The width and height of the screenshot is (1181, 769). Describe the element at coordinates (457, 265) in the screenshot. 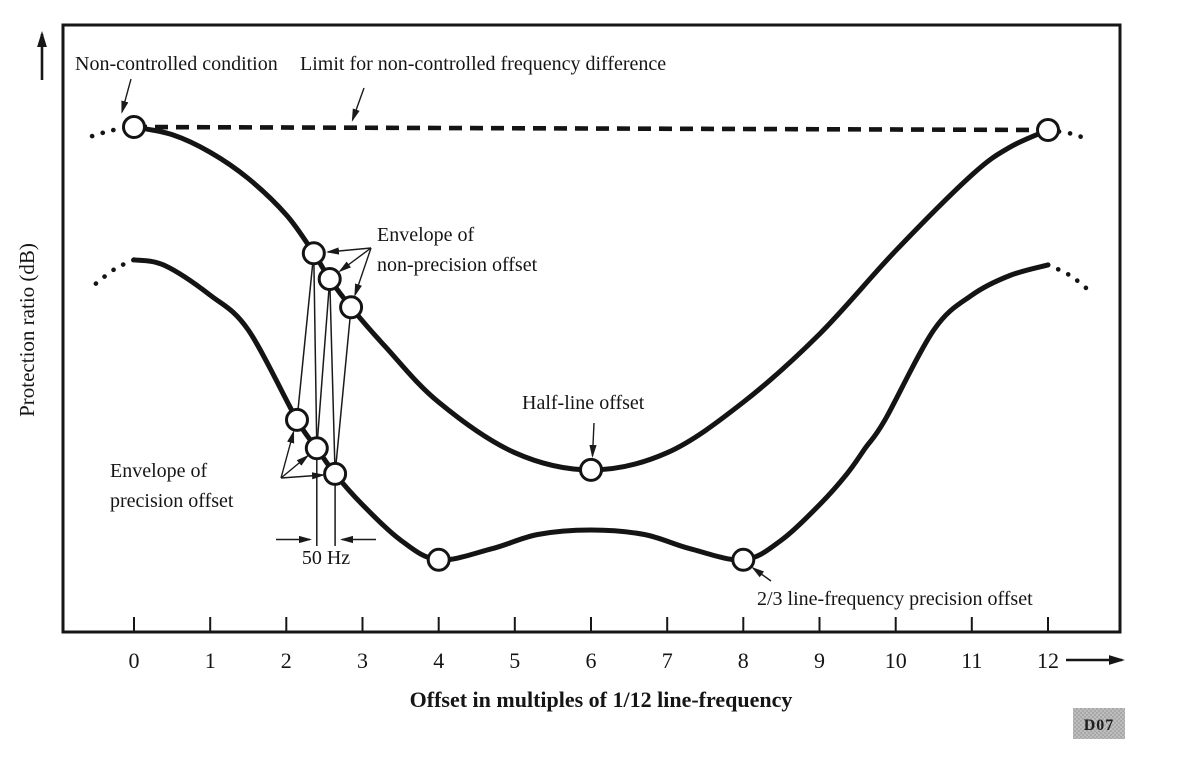

I see `envelope-non-precision-label-line2: non-precision offset` at that location.